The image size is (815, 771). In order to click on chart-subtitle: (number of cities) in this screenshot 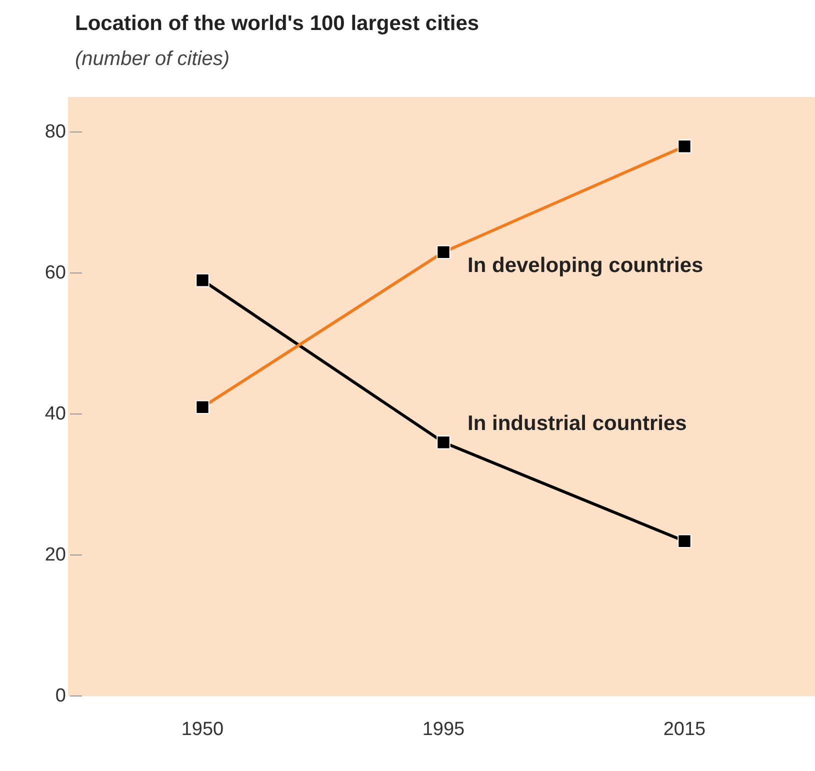, I will do `click(152, 59)`.